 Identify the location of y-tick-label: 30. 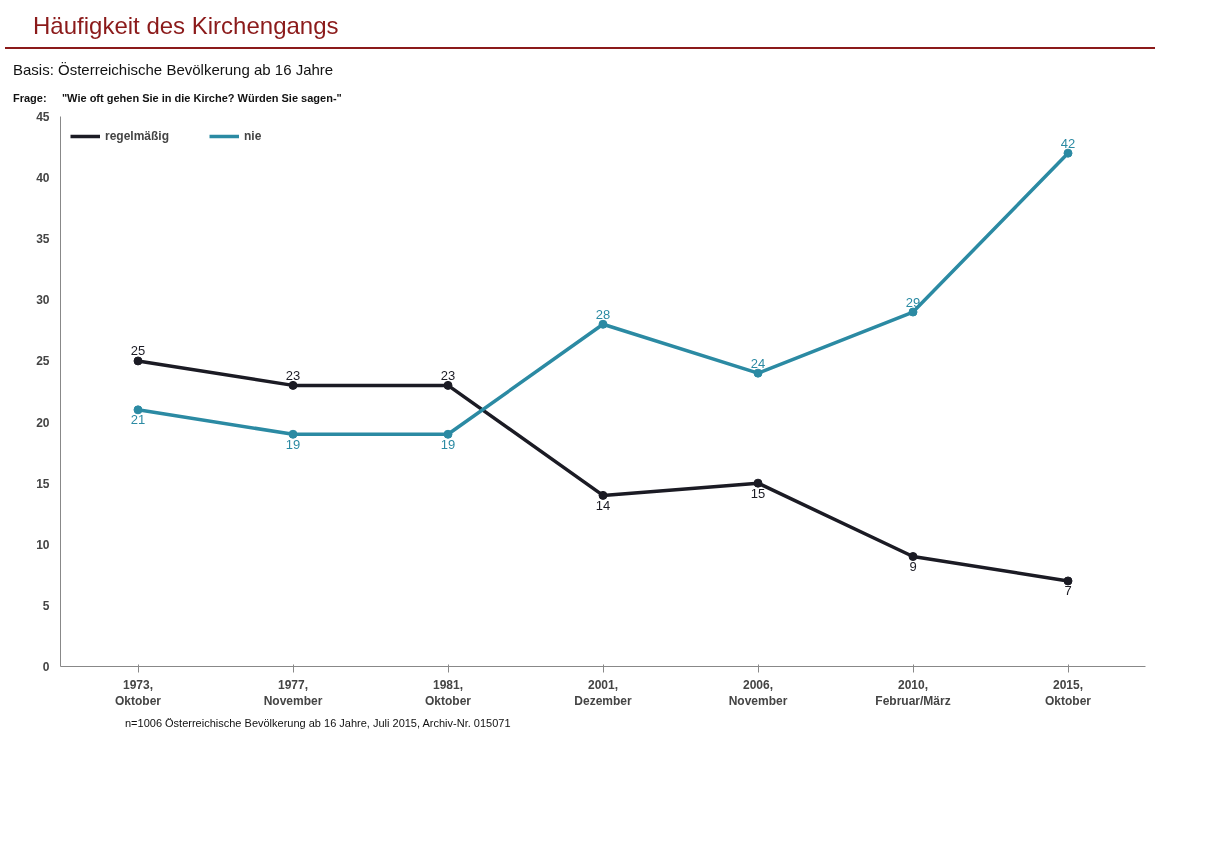
(43, 300).